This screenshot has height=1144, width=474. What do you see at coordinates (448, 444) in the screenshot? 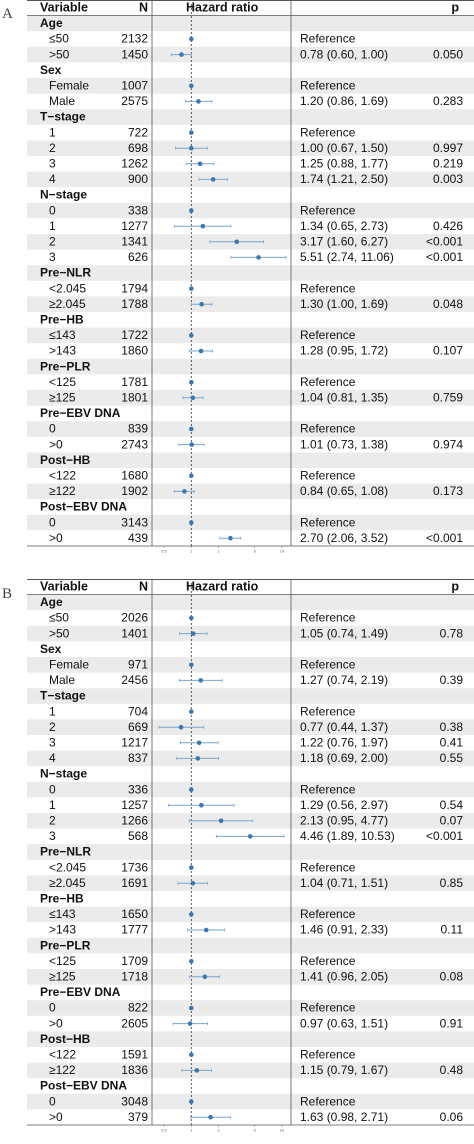
I see `row-p-value: 0.974` at bounding box center [448, 444].